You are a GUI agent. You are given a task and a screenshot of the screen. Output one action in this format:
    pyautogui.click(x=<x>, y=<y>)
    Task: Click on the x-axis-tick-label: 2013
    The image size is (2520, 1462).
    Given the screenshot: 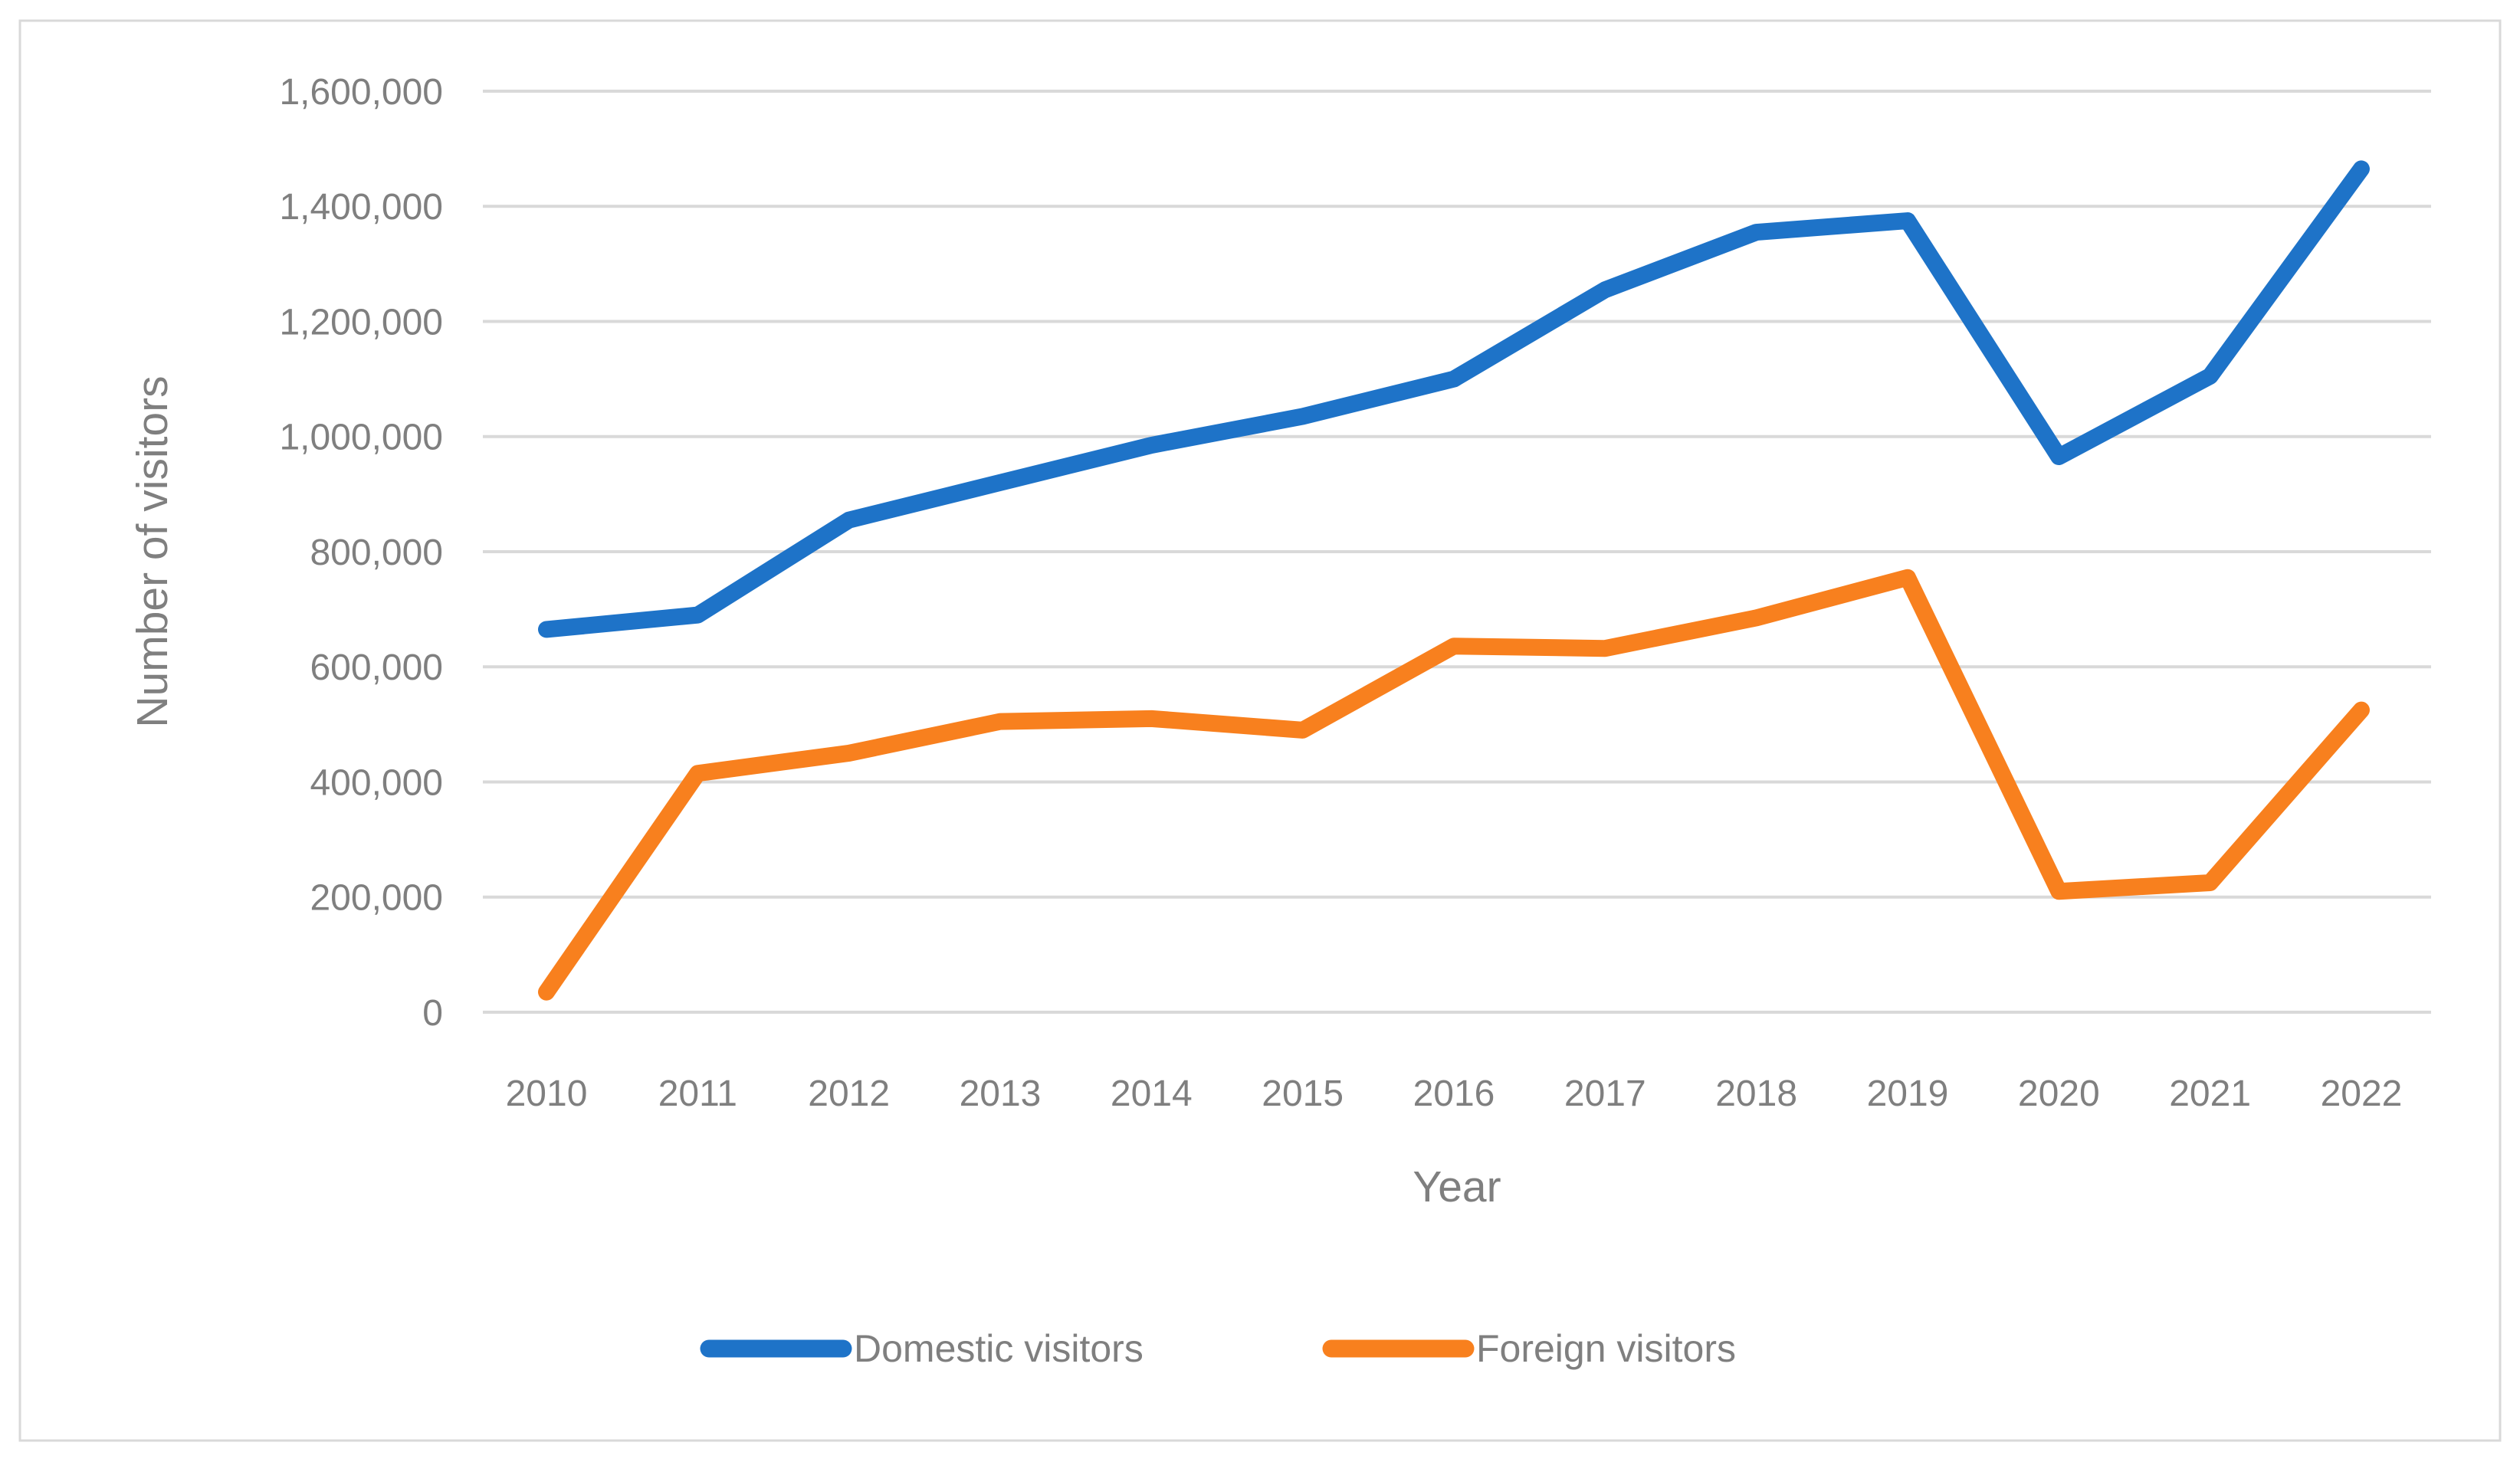 What is the action you would take?
    pyautogui.click(x=1001, y=1094)
    